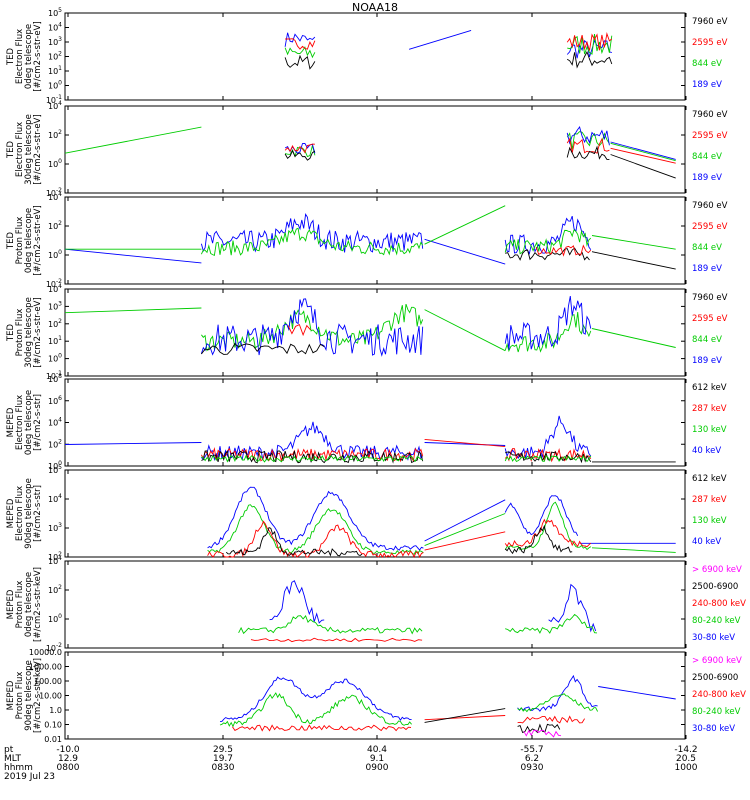 The image size is (750, 800). I want to click on y-tick-label: 10⁻², so click(54, 283).